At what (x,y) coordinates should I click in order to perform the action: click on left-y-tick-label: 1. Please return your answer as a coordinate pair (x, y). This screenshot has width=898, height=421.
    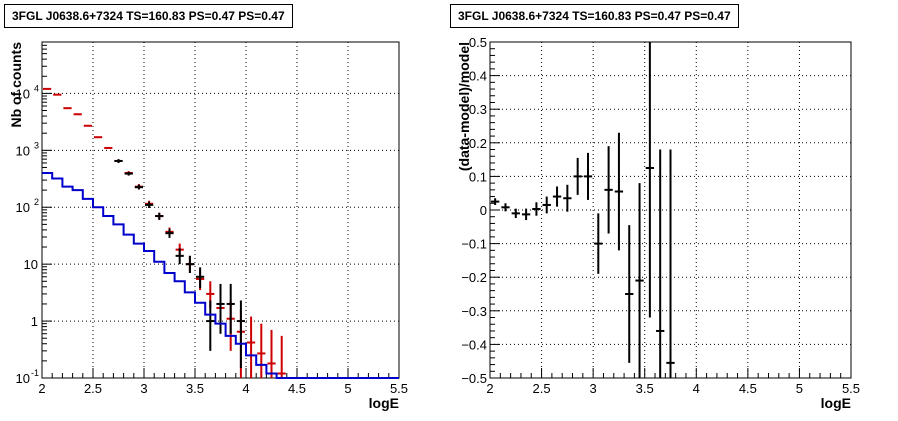
    Looking at the image, I should click on (34, 321).